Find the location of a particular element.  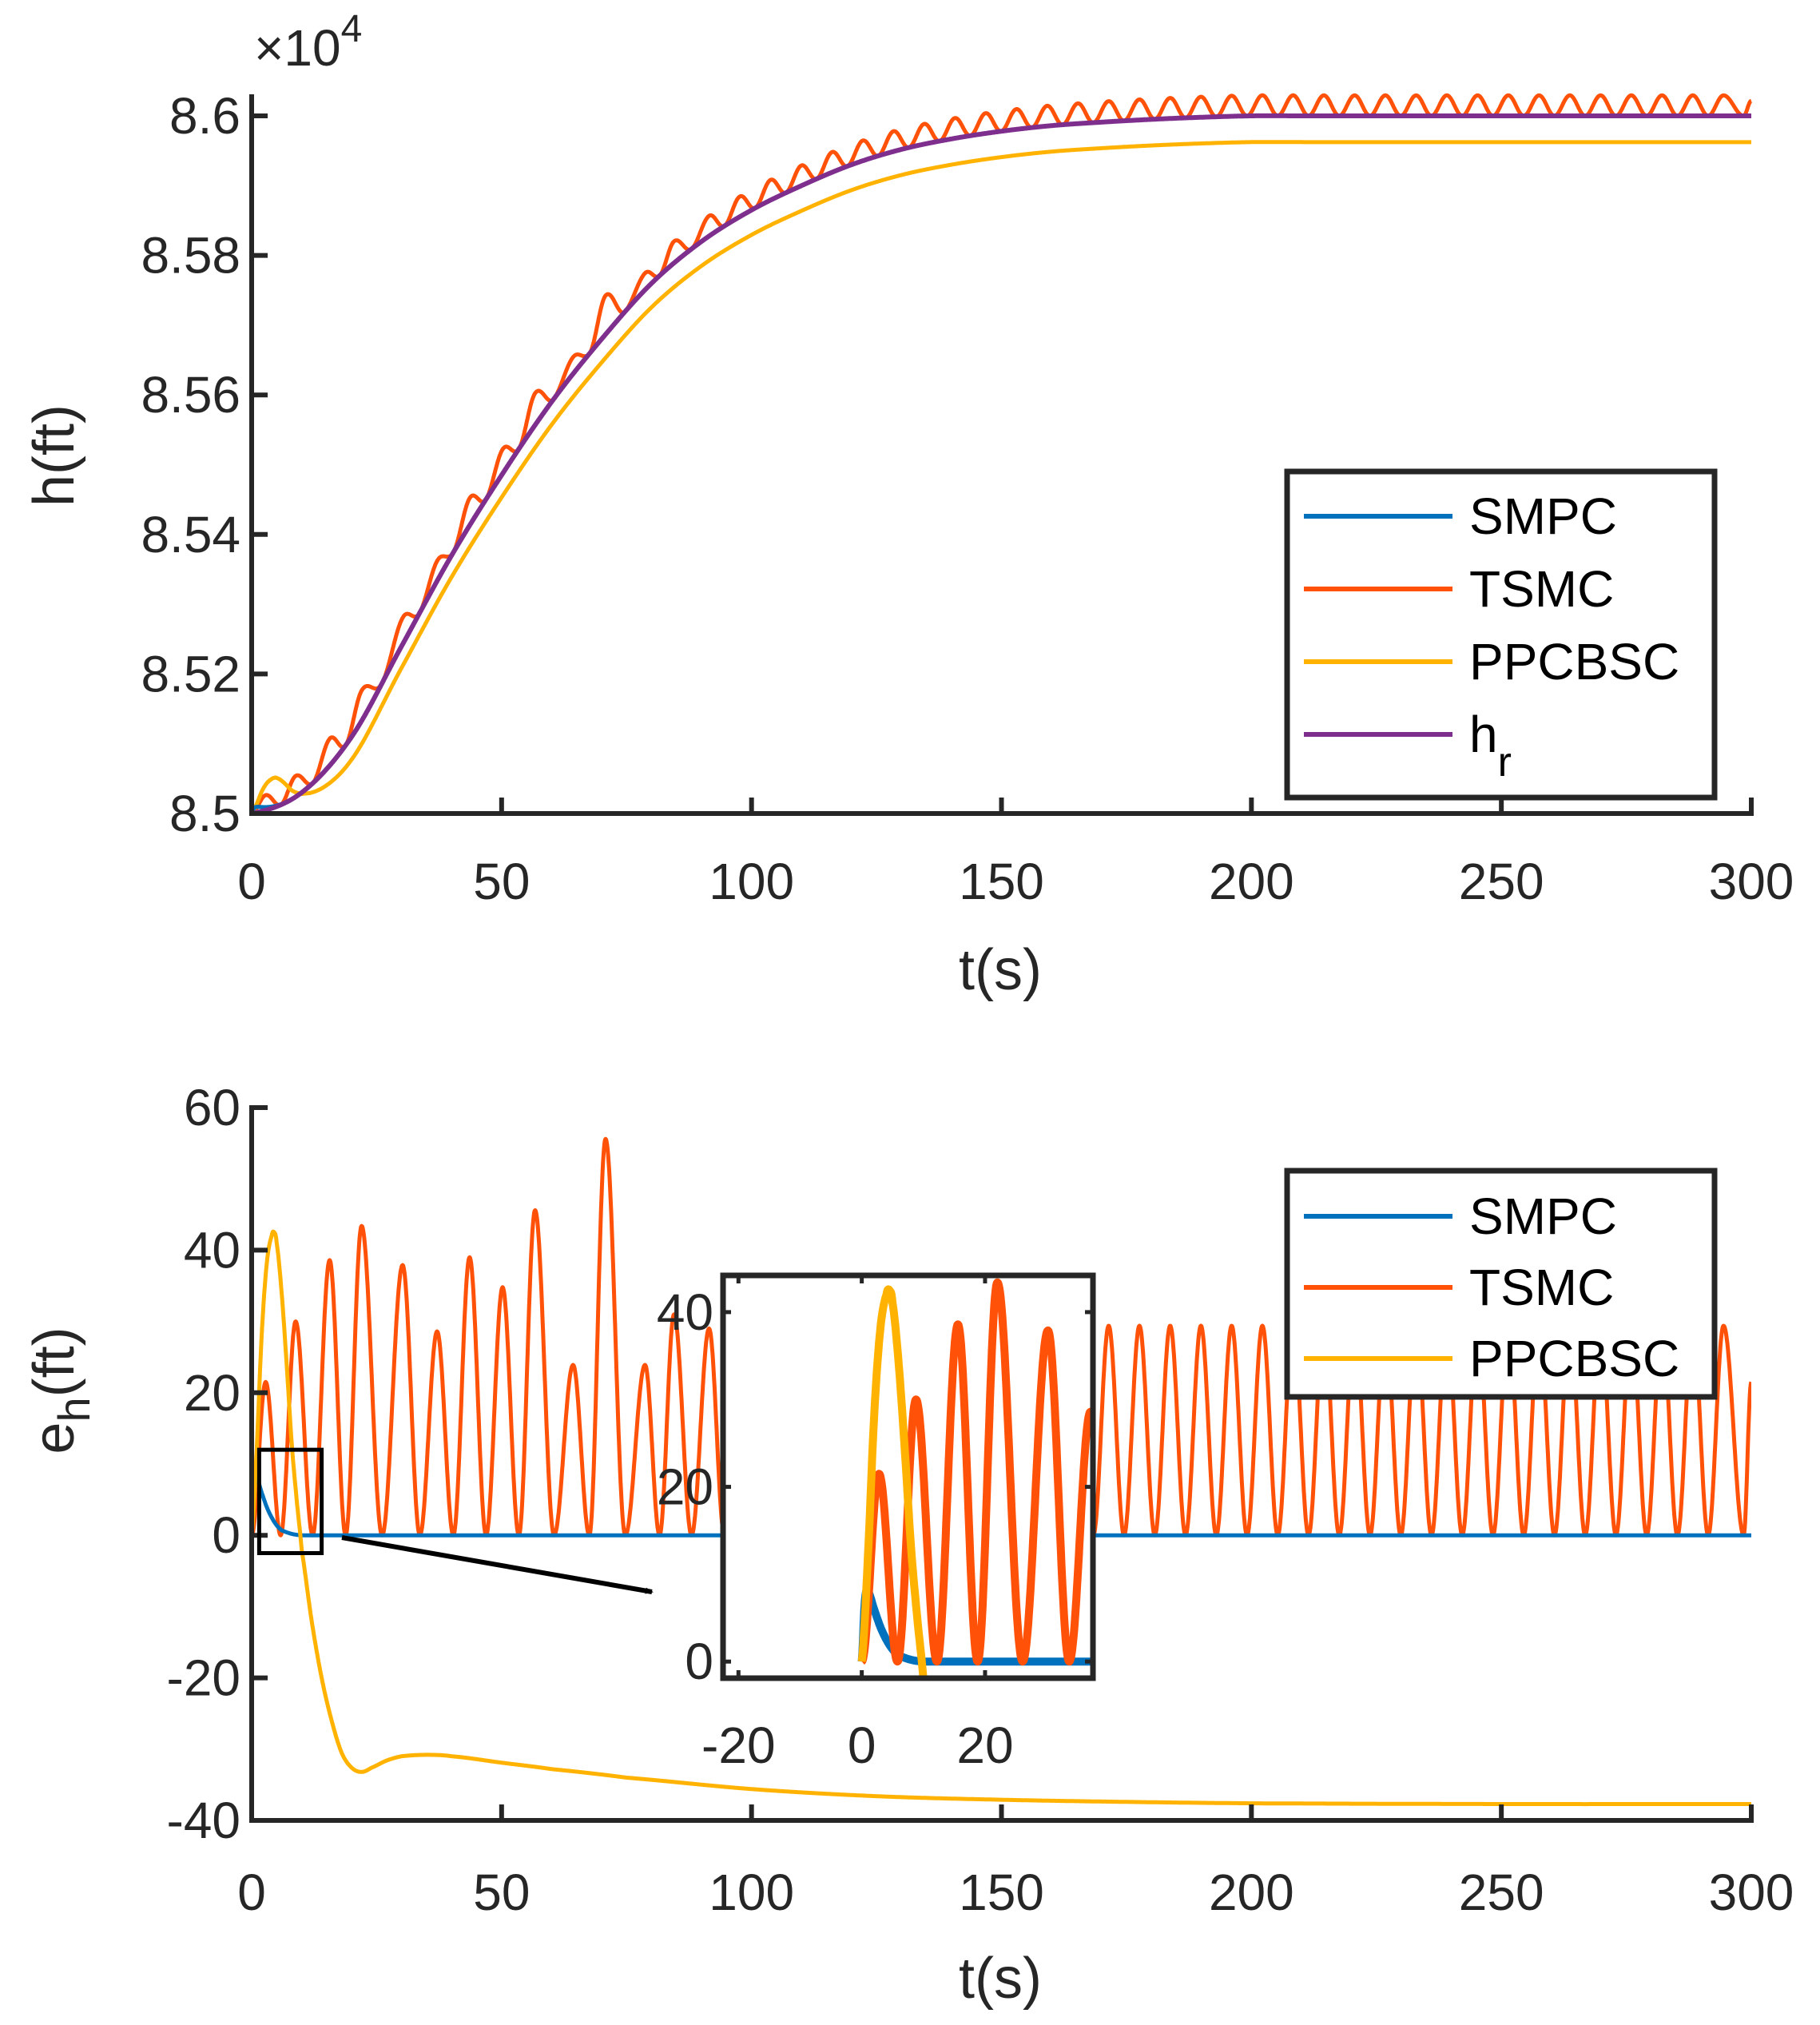

y-tick-label: 0 is located at coordinates (226, 1535).